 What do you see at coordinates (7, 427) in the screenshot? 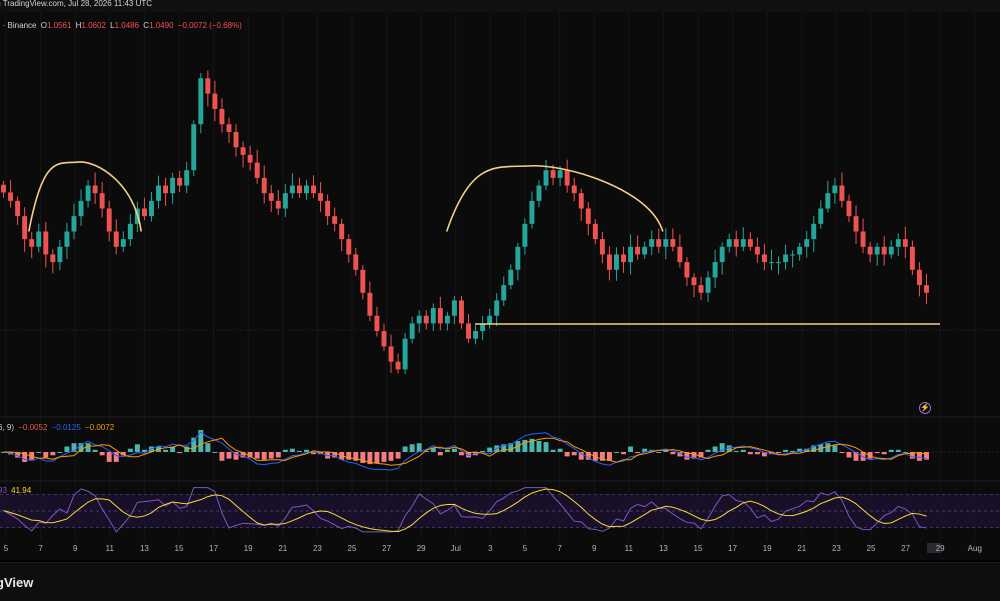
I see `macd-params: 6, 9)` at bounding box center [7, 427].